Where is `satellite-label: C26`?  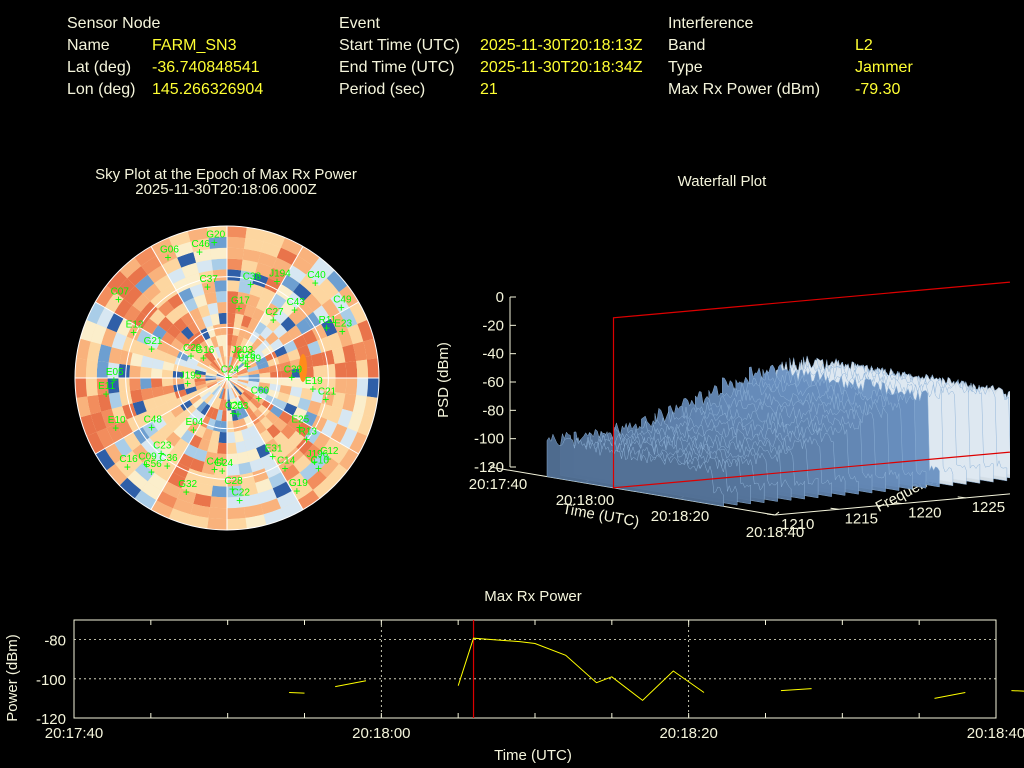 satellite-label: C26 is located at coordinates (246, 355).